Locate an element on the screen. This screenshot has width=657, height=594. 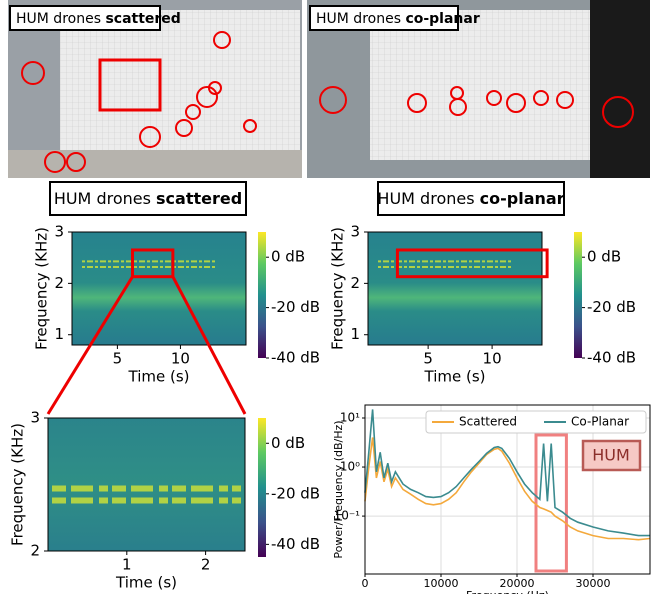
legend-label: Scattered is located at coordinates (488, 422).